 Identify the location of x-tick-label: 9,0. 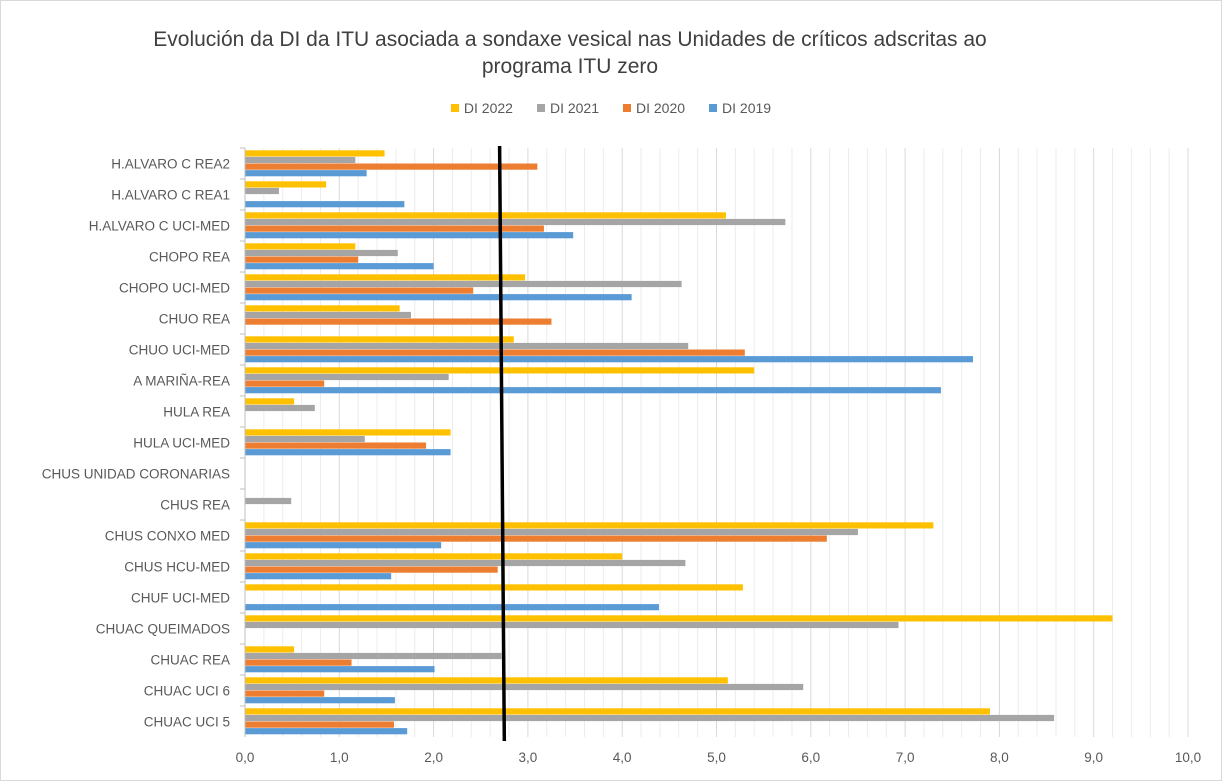
(1093, 757).